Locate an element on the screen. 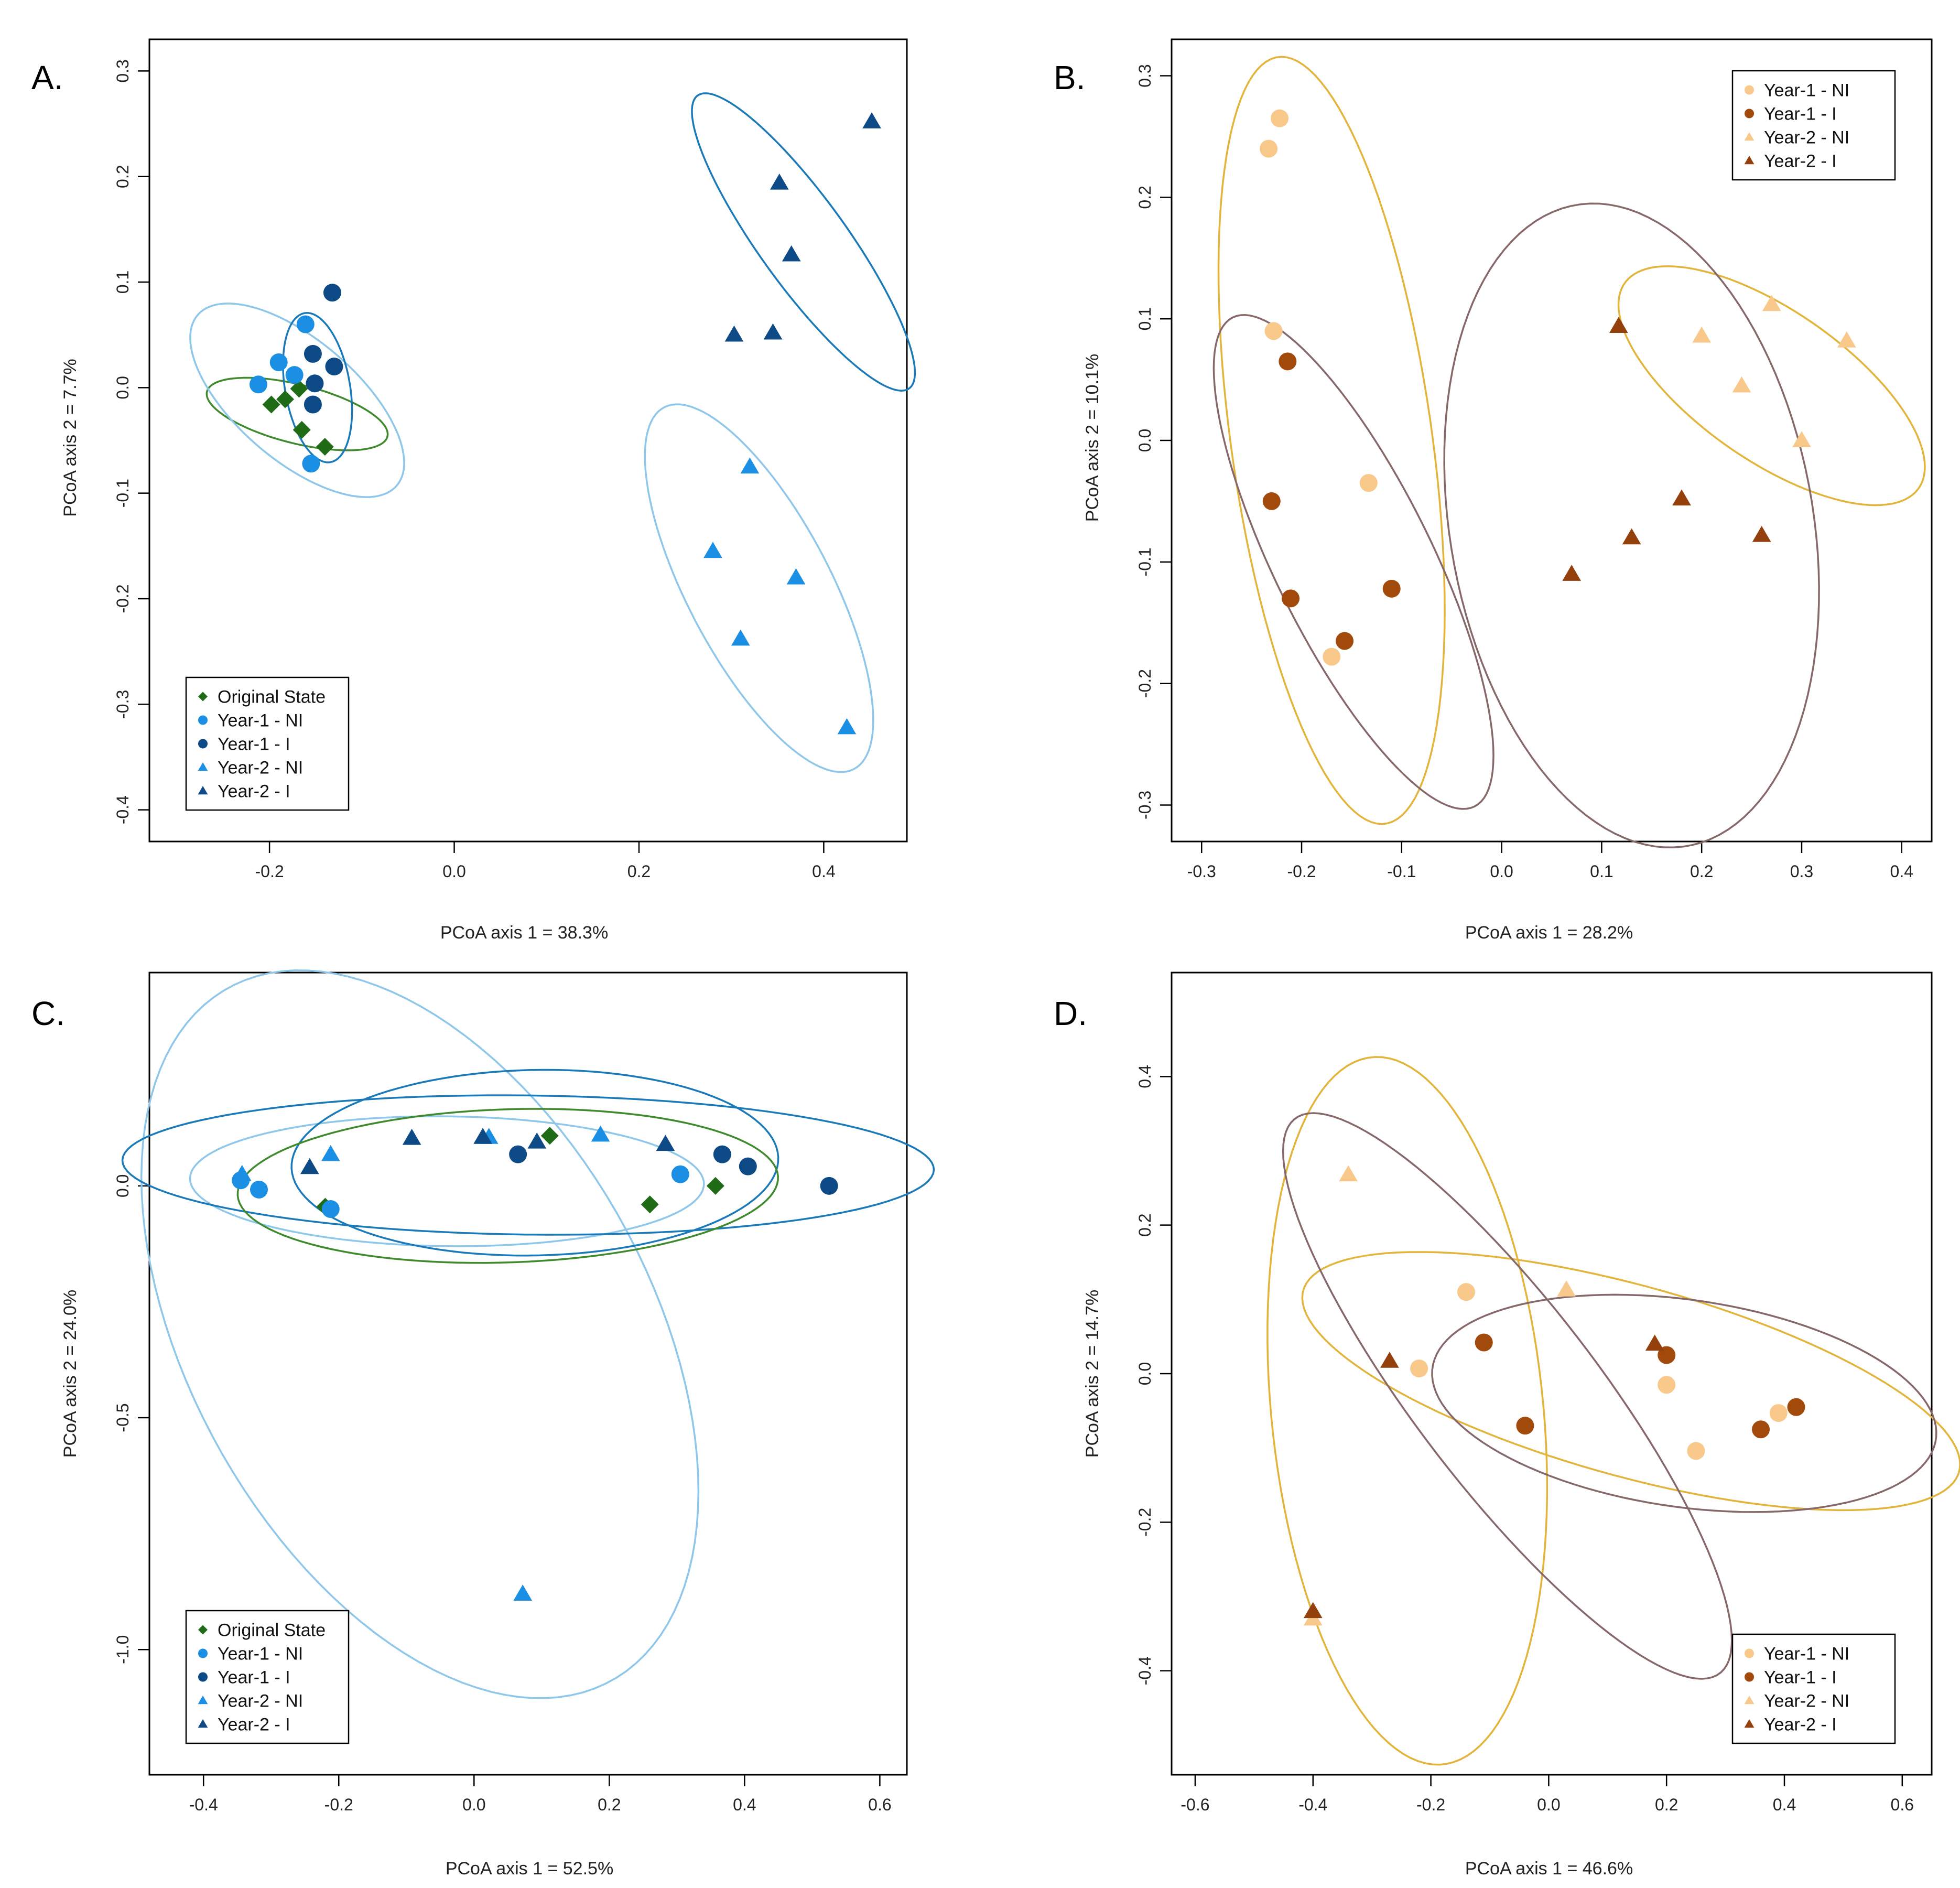  panel-d-y-tick-label: -0.2 is located at coordinates (1144, 1522).